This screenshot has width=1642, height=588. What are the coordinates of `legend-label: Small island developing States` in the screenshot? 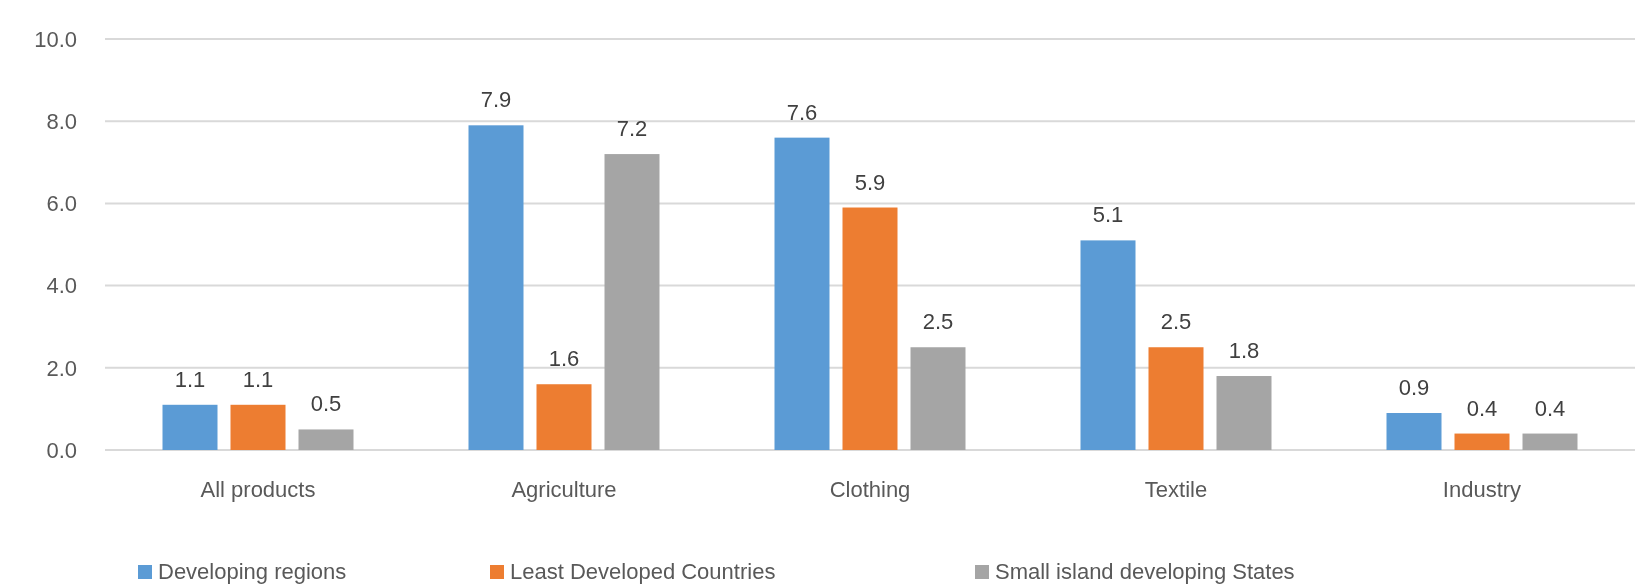 It's located at (1145, 571).